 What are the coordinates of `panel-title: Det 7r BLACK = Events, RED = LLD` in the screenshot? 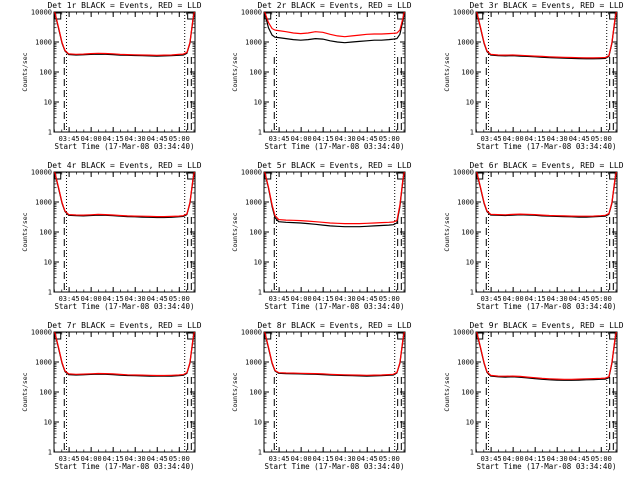 It's located at (124, 325).